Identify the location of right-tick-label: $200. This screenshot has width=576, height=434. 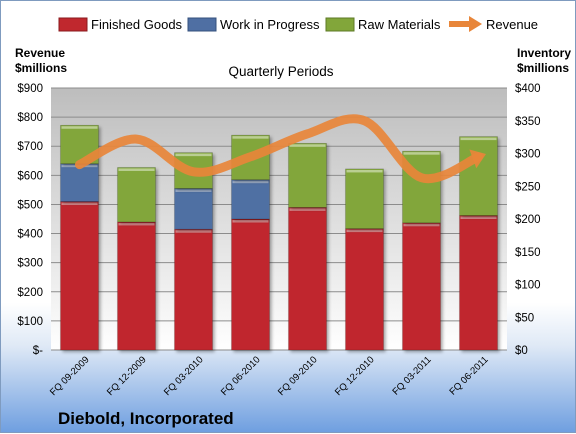
(528, 220).